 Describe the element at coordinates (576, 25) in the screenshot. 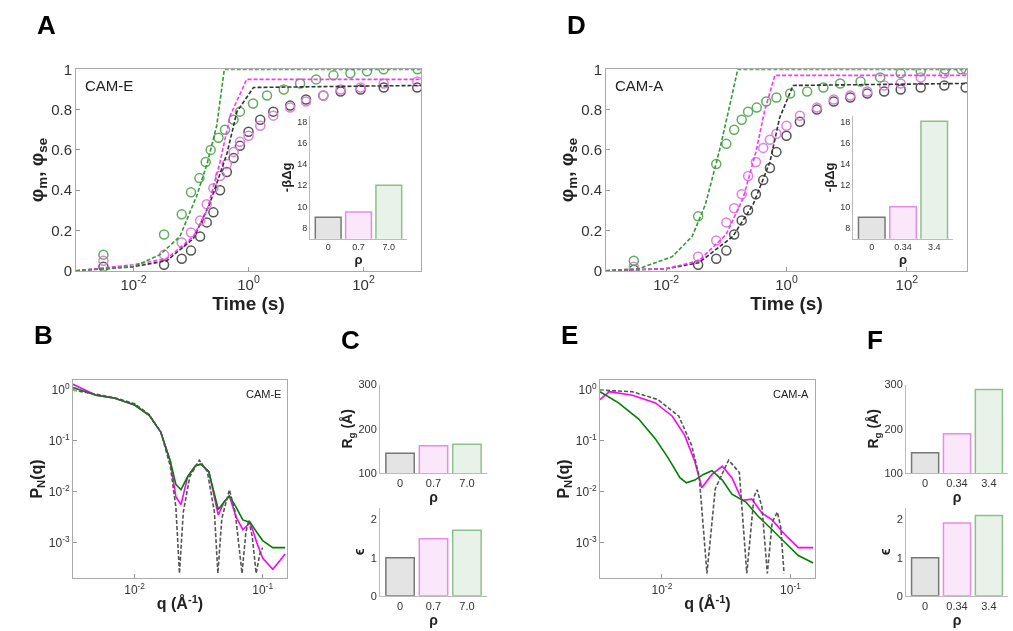

I see `chart-title: D` at that location.